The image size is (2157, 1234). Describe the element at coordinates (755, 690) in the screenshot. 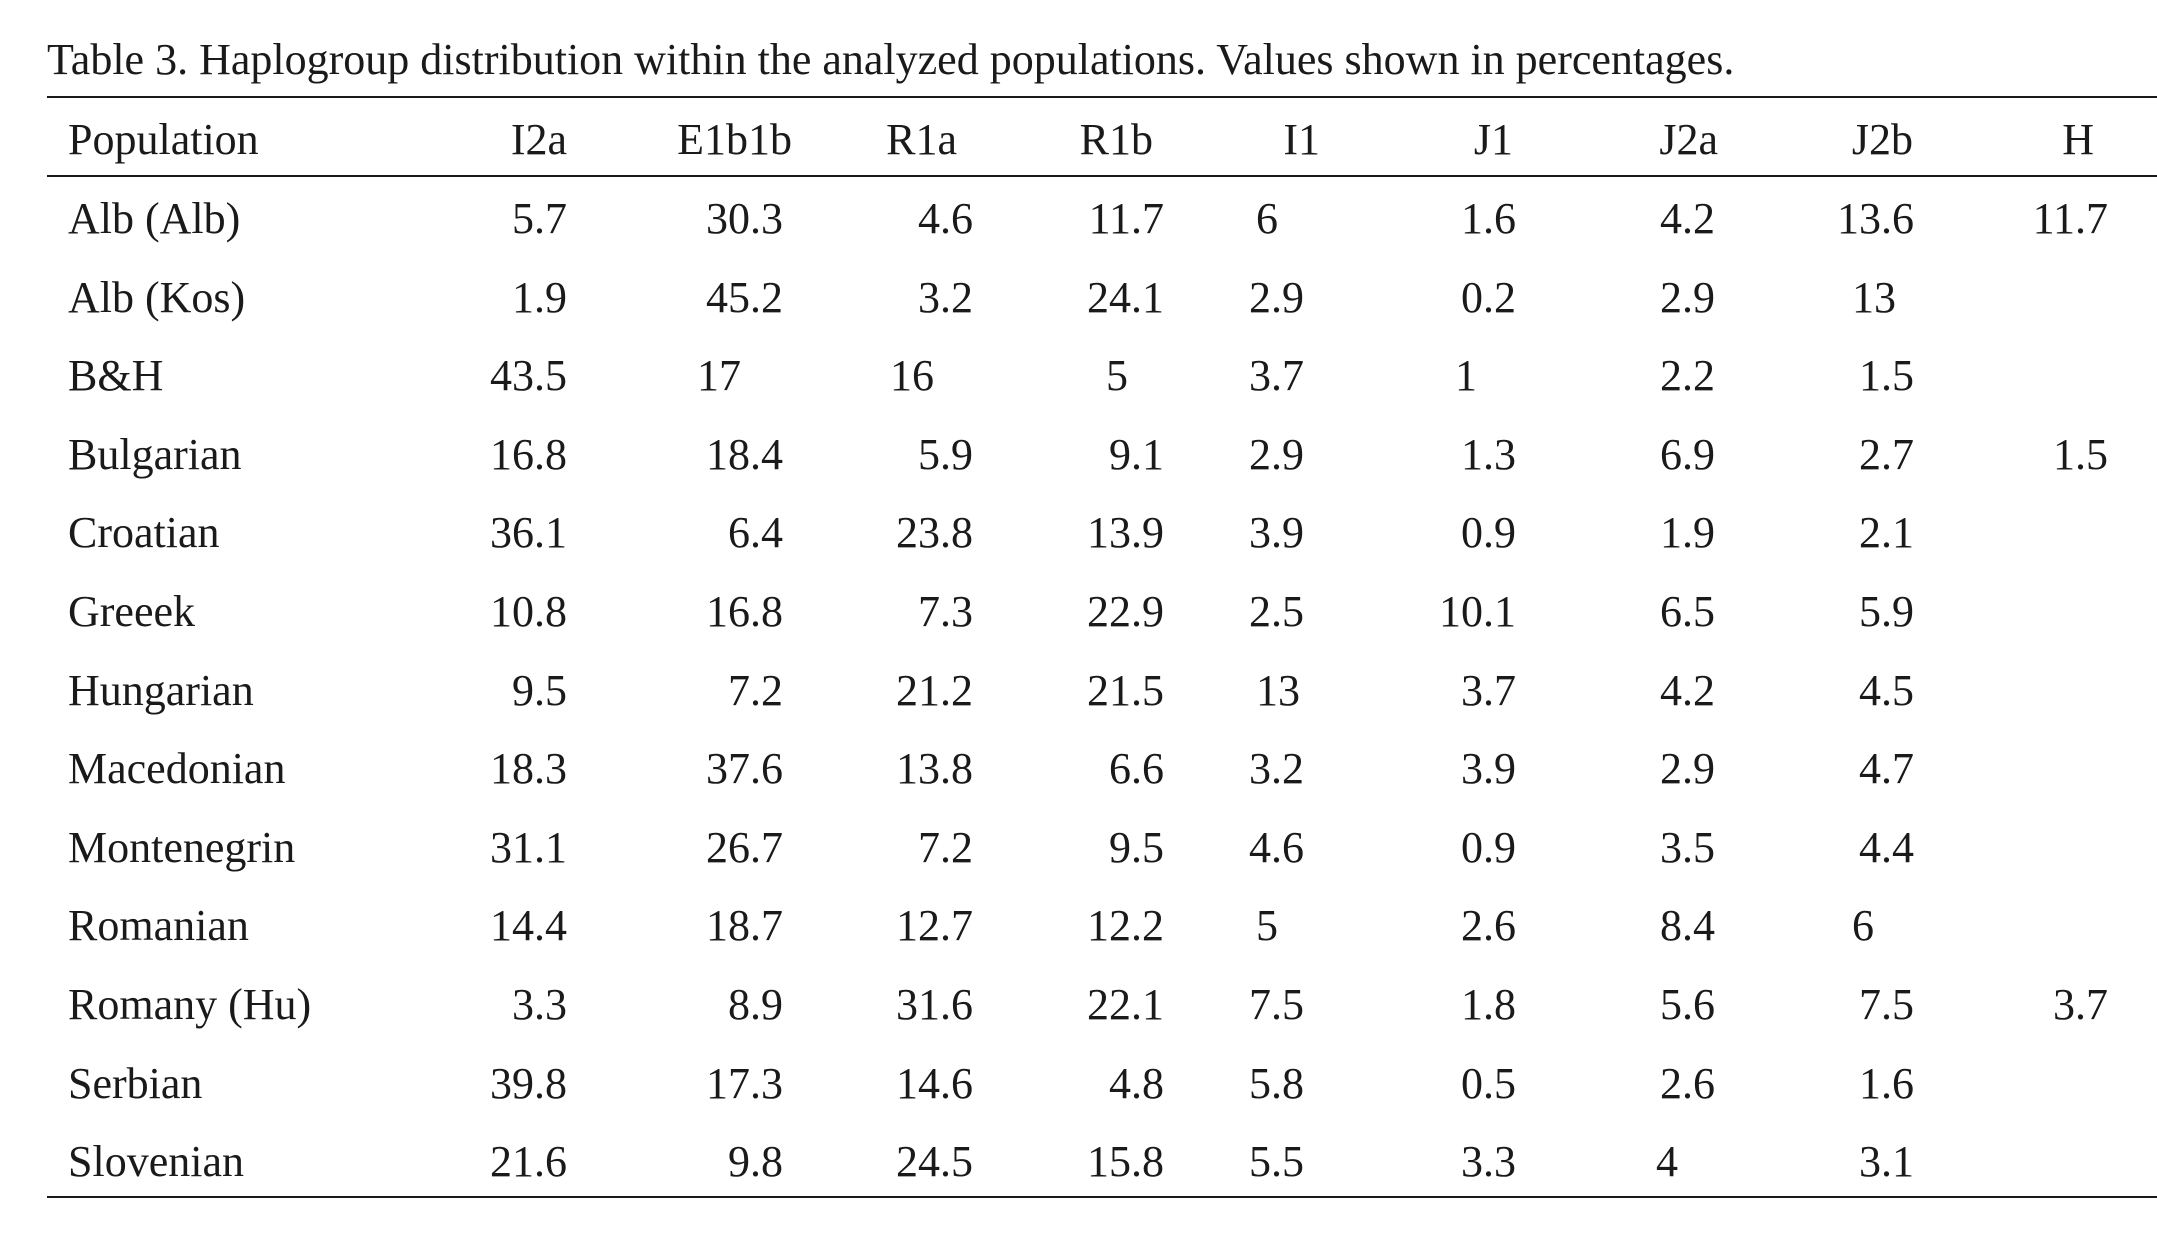

I see `cell-e1b1b: 7.2` at that location.